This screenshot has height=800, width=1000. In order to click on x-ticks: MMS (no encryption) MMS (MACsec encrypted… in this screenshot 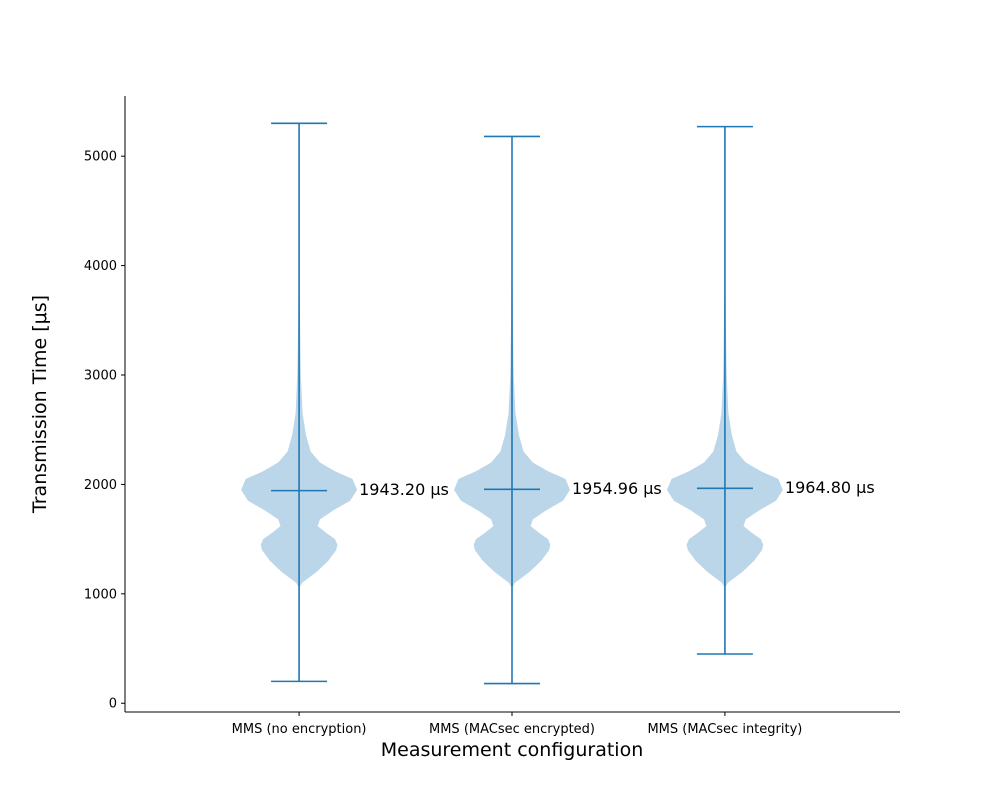, I will do `click(517, 724)`.